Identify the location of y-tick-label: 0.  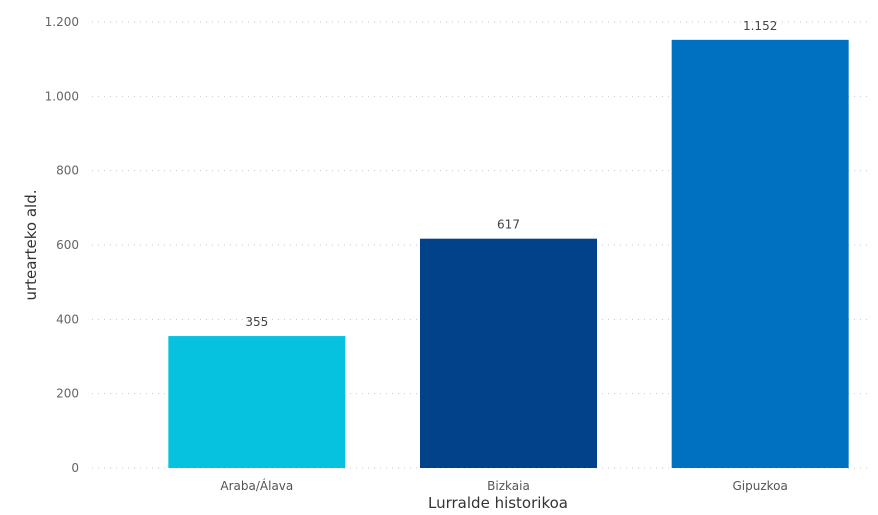
(75, 468).